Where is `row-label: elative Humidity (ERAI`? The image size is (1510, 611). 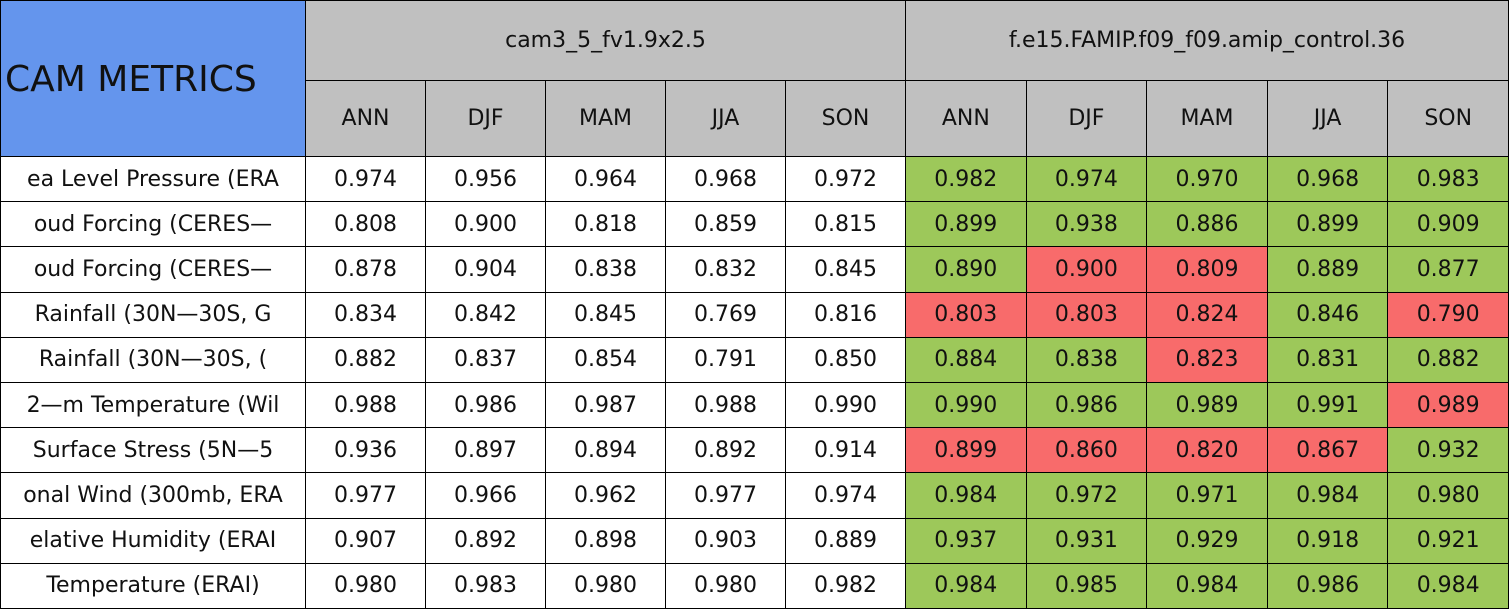
row-label: elative Humidity (ERAI is located at coordinates (153, 540).